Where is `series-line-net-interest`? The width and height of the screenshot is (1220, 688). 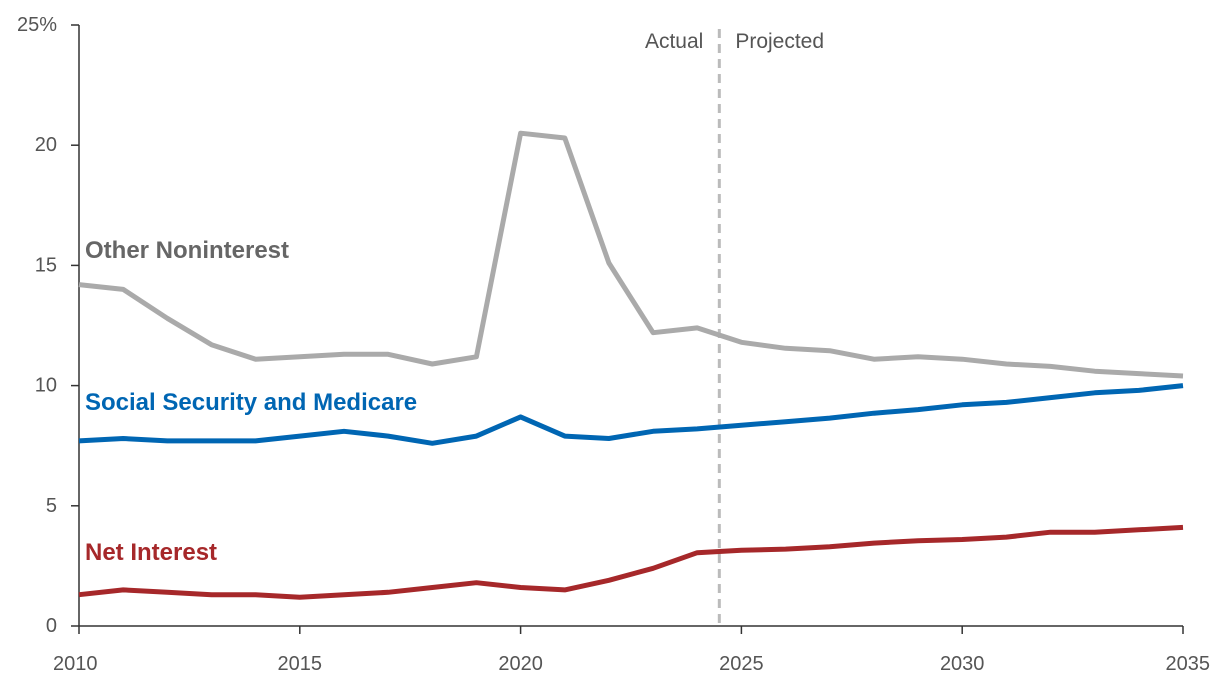 series-line-net-interest is located at coordinates (631, 562).